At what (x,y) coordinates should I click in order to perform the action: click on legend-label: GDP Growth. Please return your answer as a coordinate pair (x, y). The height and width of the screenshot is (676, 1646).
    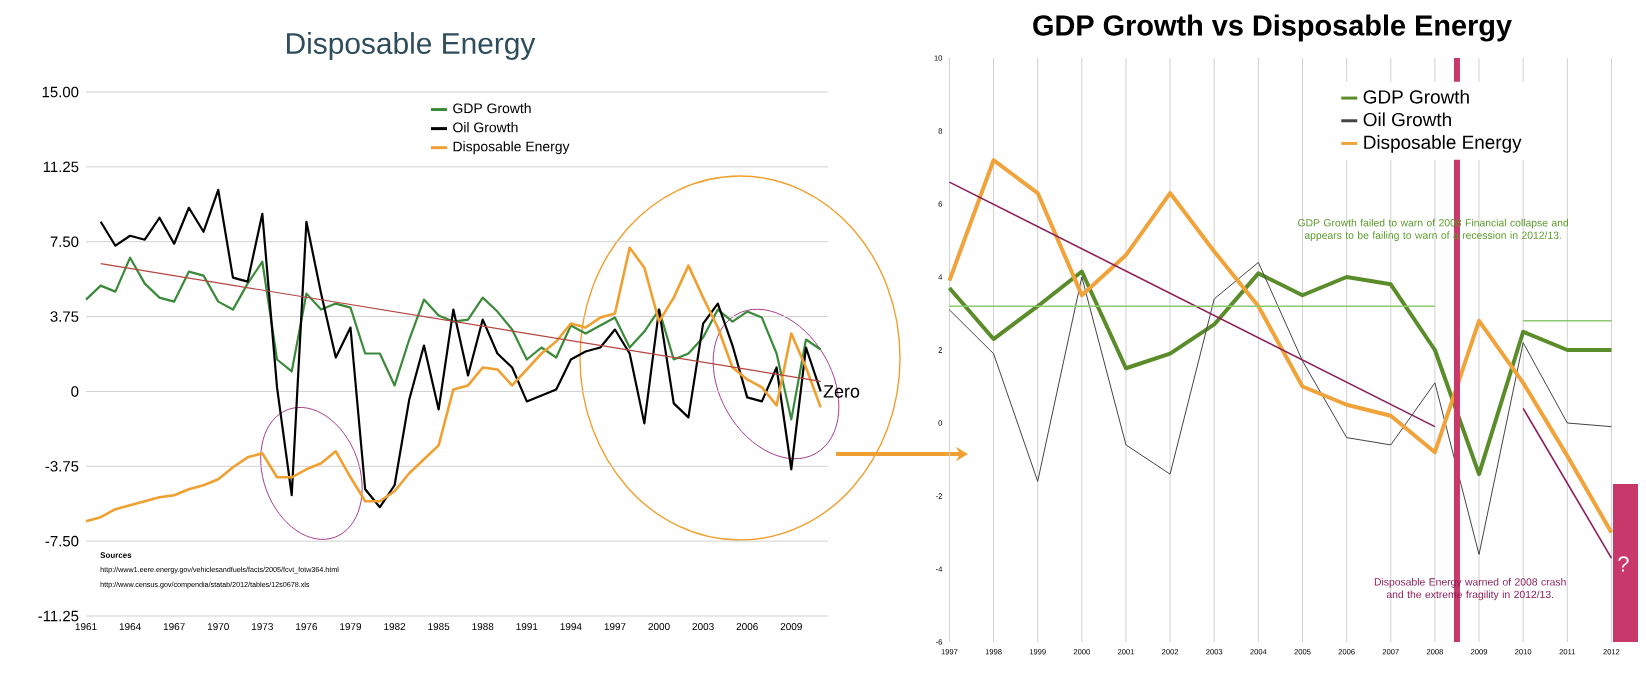
    Looking at the image, I should click on (1416, 96).